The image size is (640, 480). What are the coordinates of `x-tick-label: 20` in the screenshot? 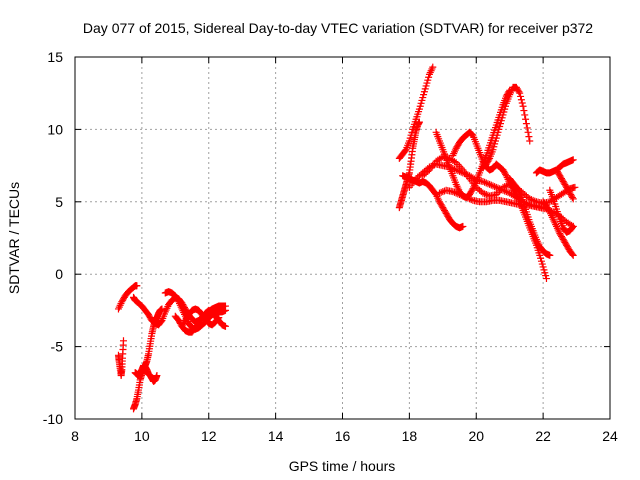 It's located at (476, 436).